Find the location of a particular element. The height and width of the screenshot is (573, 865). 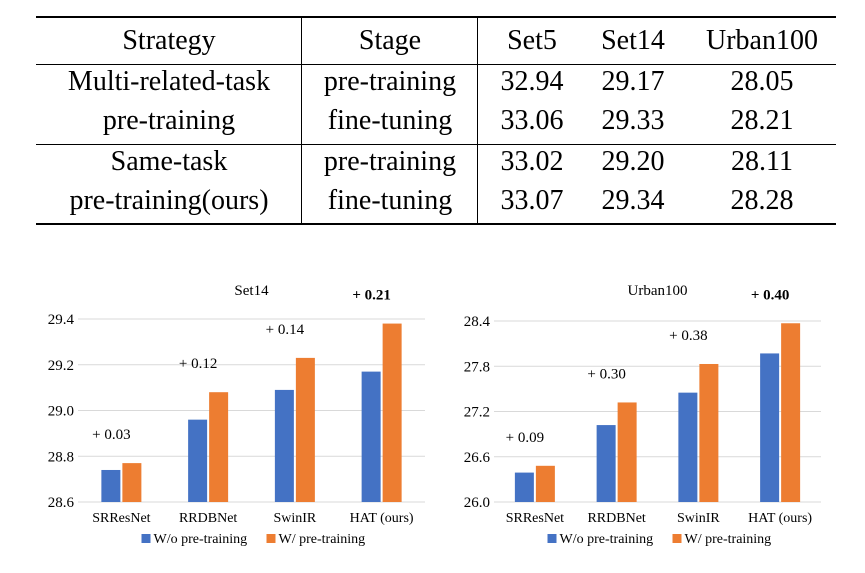

urban100-cell: 28.11 is located at coordinates (762, 161).